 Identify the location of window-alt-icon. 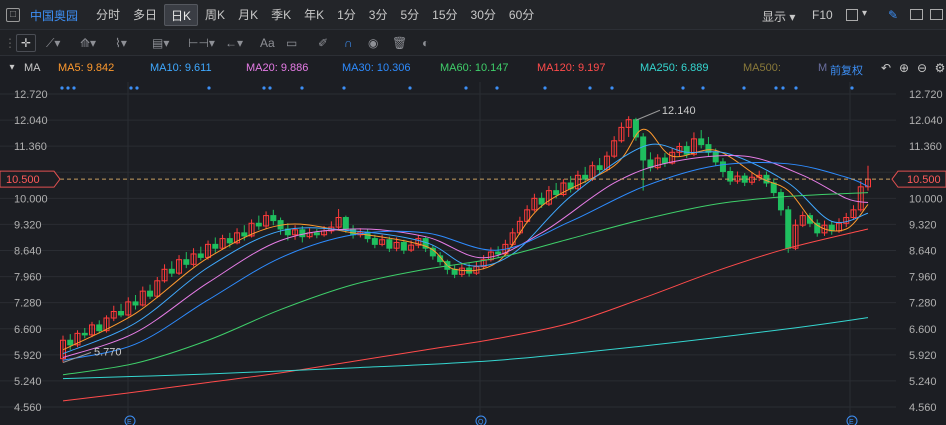
(936, 14).